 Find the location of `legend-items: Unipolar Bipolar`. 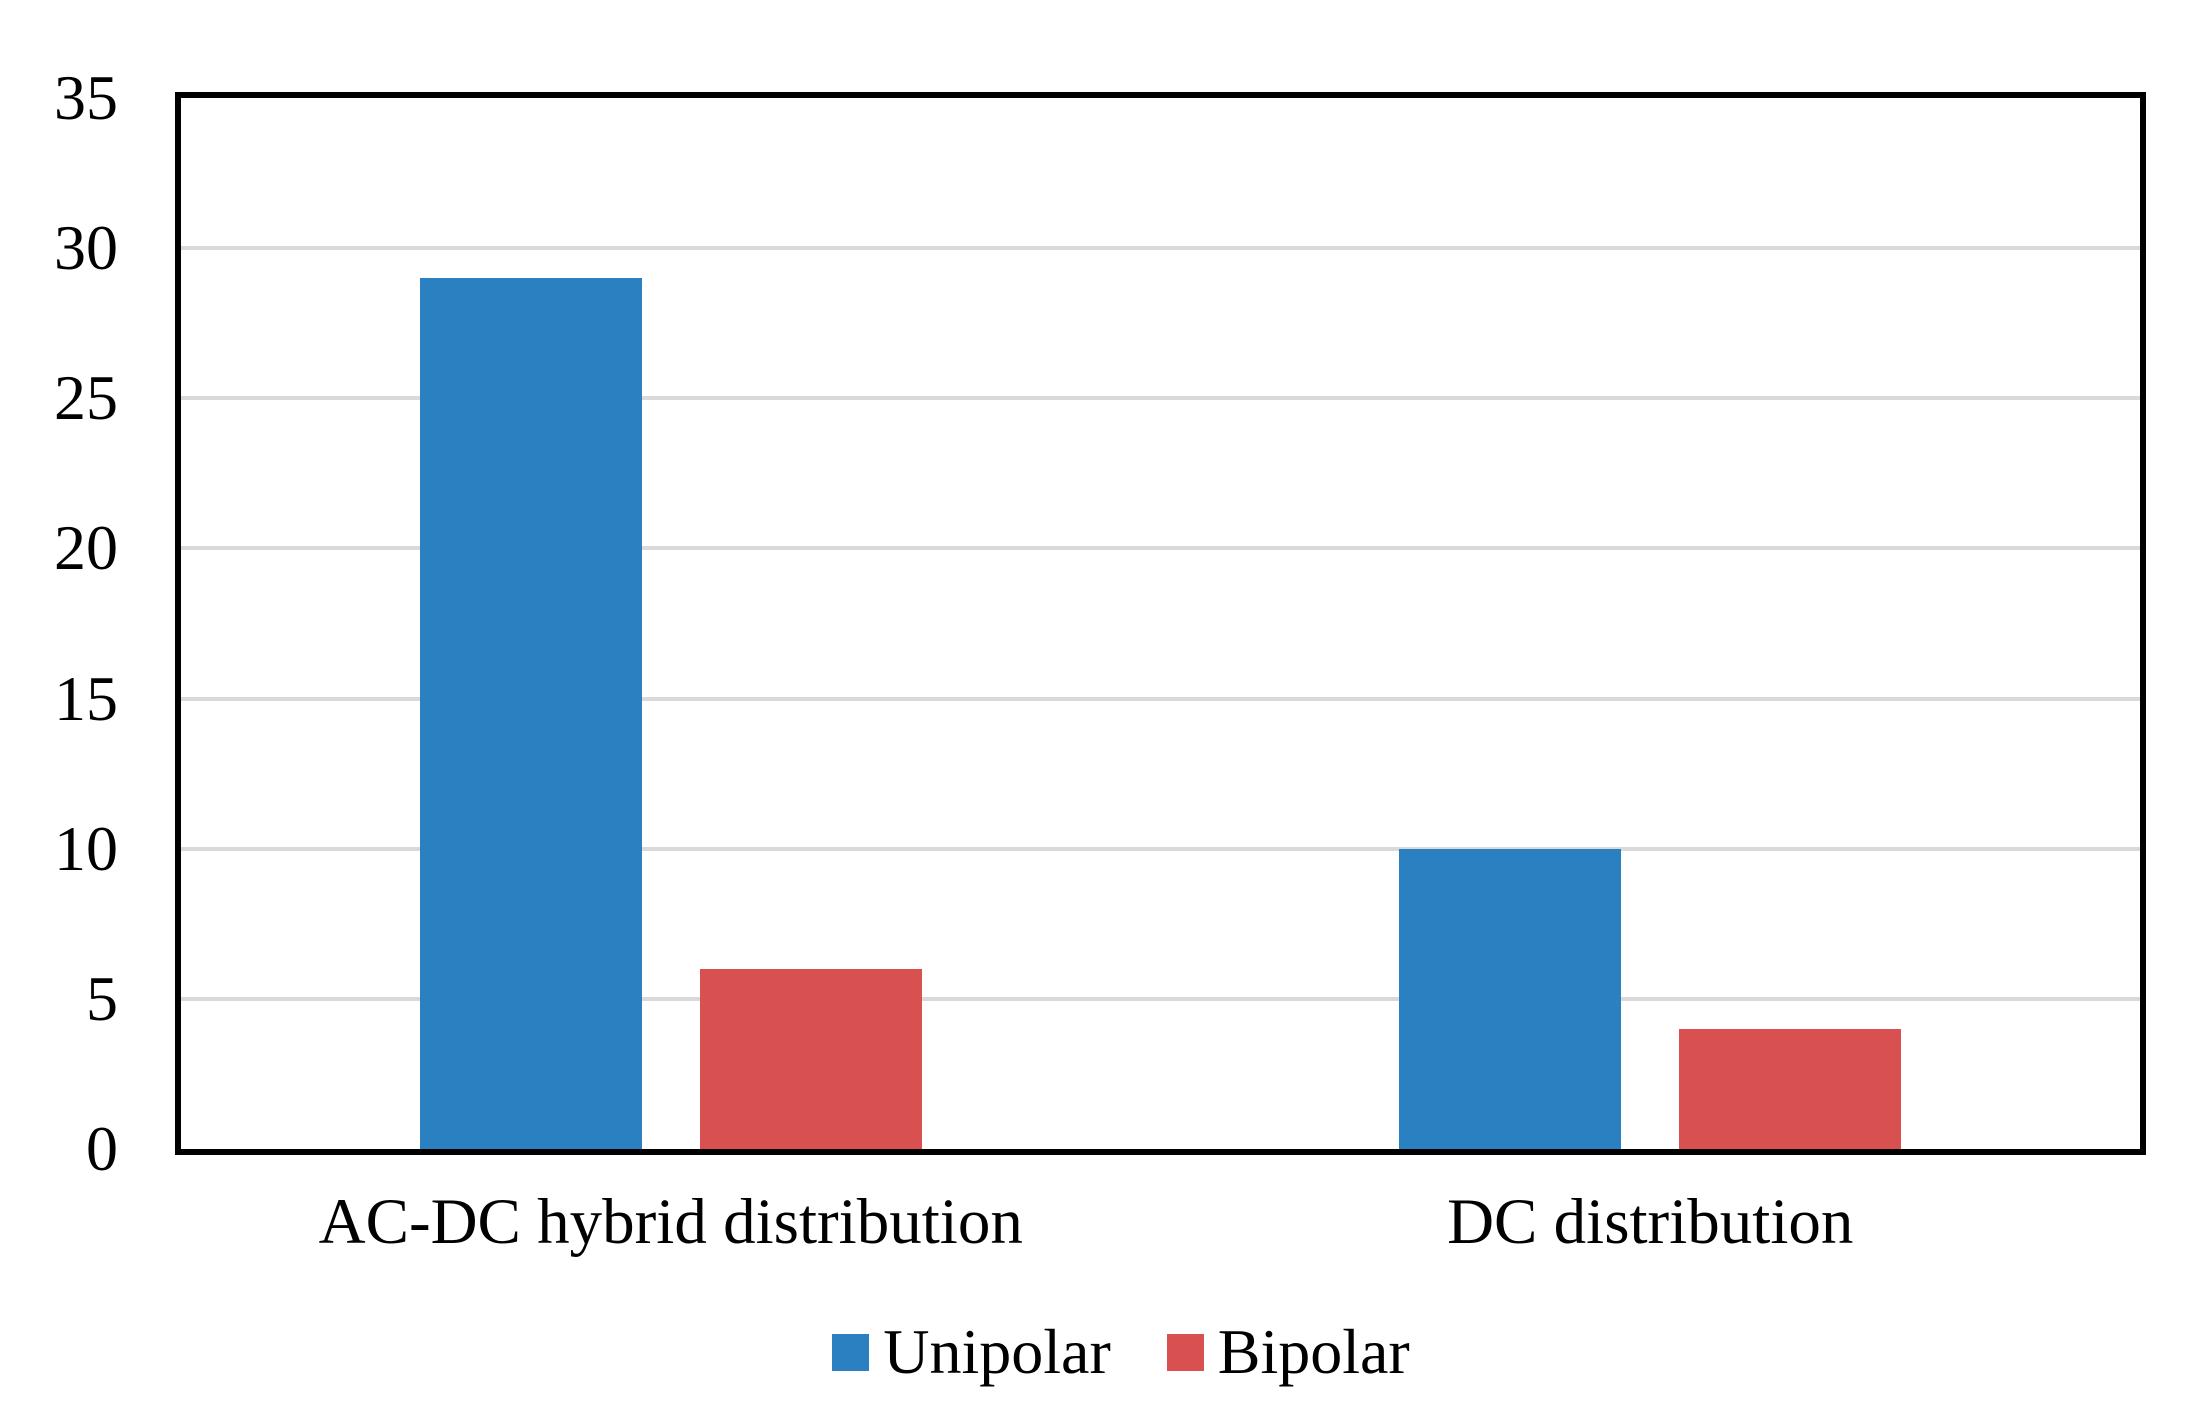

legend-items: Unipolar Bipolar is located at coordinates (1121, 1351).